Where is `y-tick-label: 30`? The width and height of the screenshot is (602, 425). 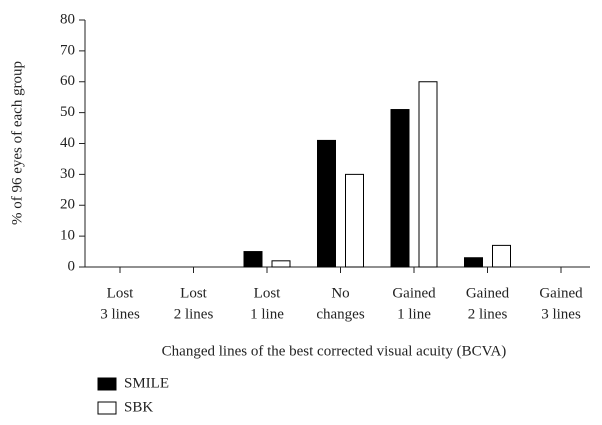
y-tick-label: 30 is located at coordinates (67, 174).